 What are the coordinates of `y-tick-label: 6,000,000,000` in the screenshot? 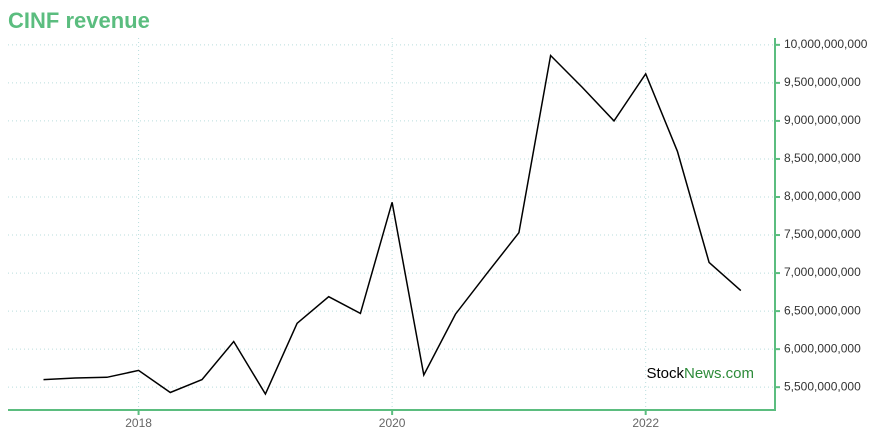 It's located at (822, 348).